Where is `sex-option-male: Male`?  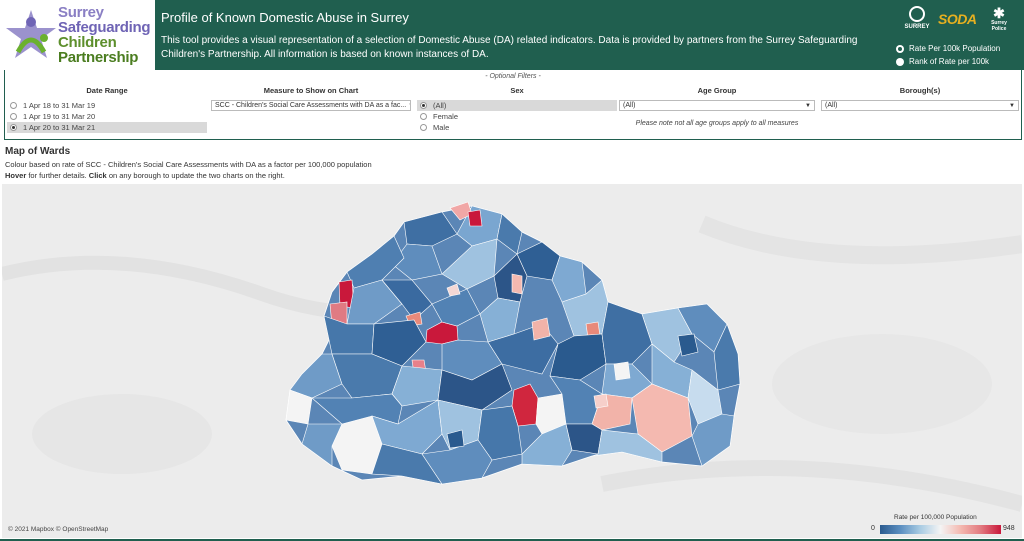
sex-option-male: Male is located at coordinates (517, 127).